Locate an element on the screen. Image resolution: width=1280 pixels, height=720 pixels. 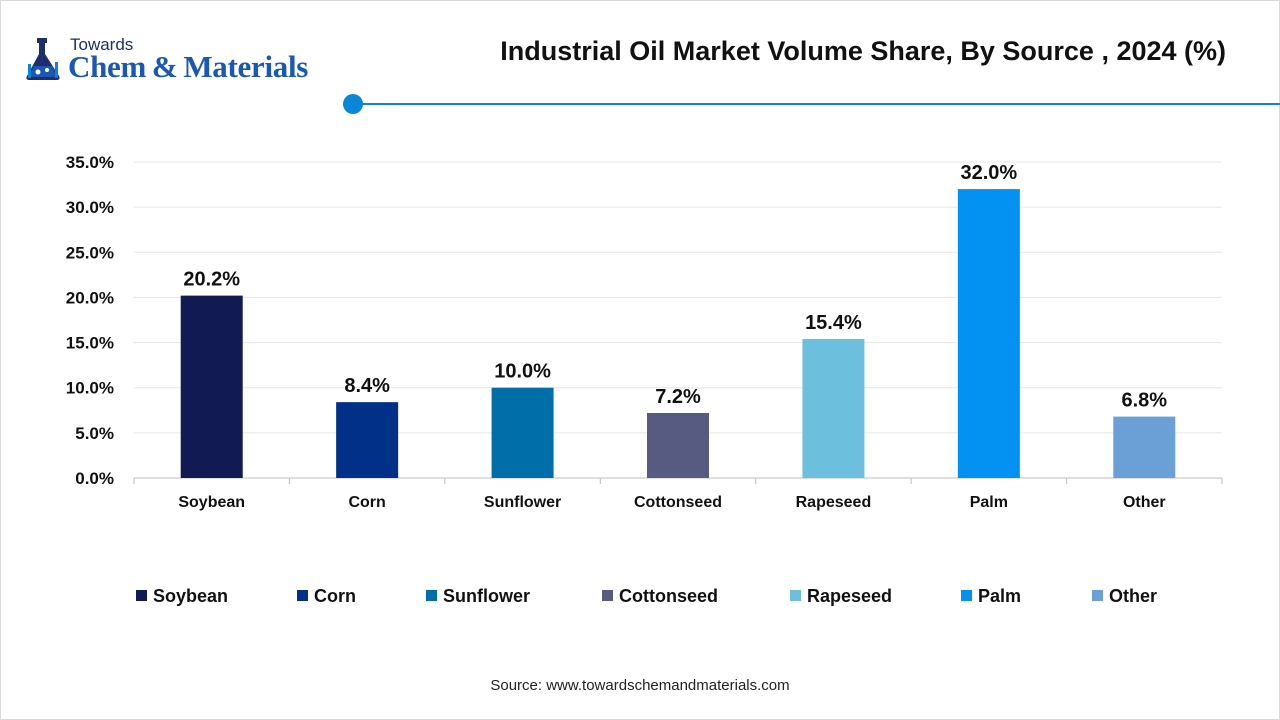
brand-main-text: Chem & Materials is located at coordinates (188, 66).